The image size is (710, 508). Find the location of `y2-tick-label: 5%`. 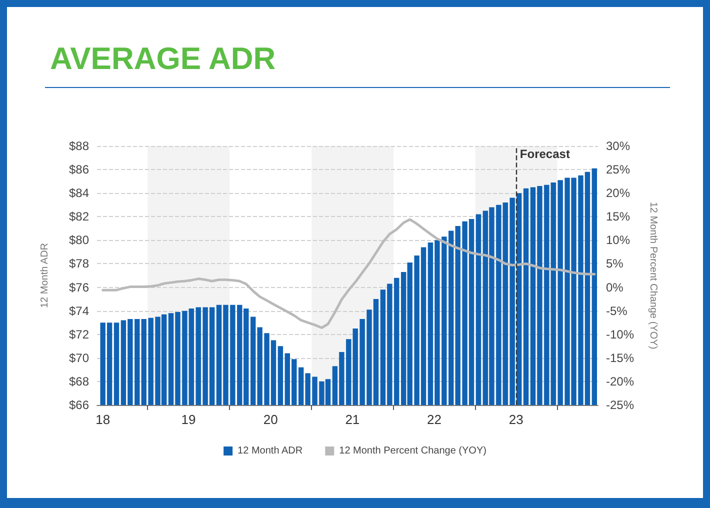

y2-tick-label: 5% is located at coordinates (615, 263).